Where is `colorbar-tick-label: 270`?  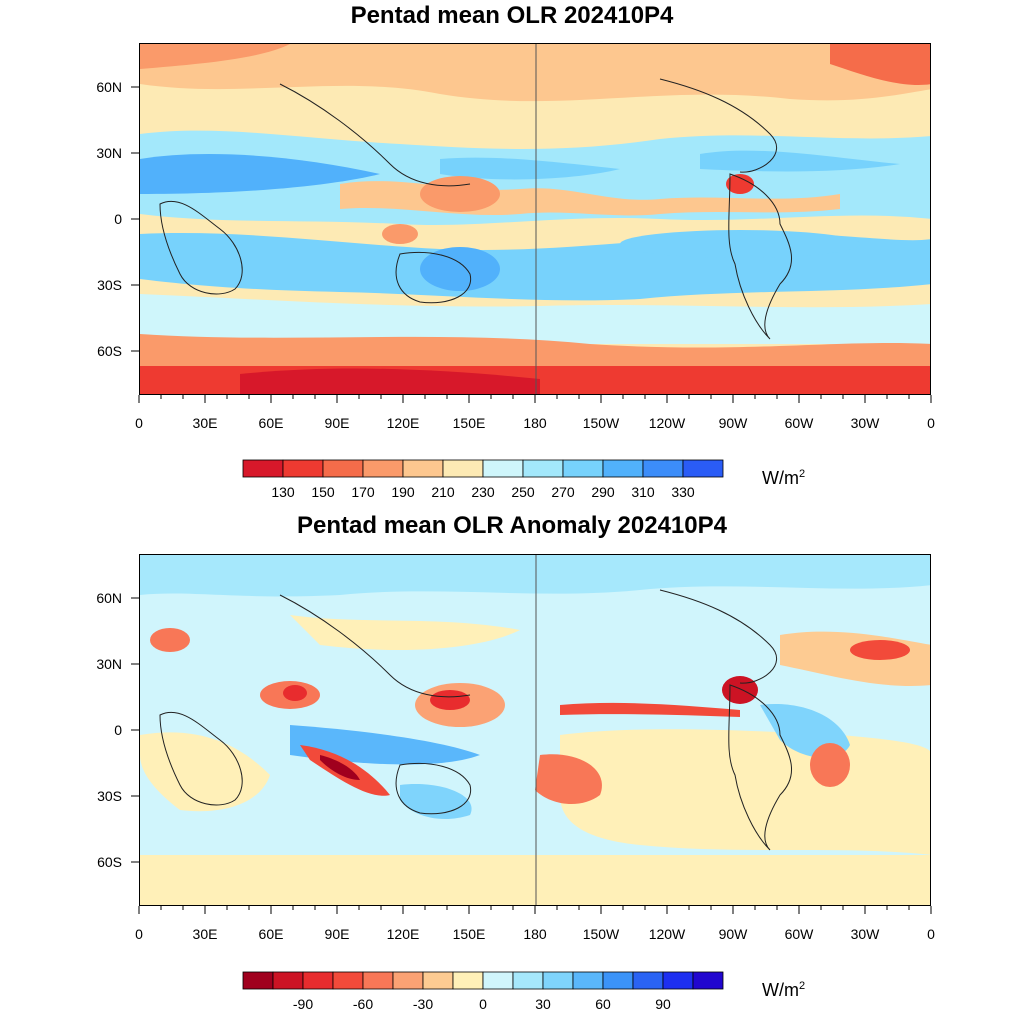
colorbar-tick-label: 270 is located at coordinates (563, 491).